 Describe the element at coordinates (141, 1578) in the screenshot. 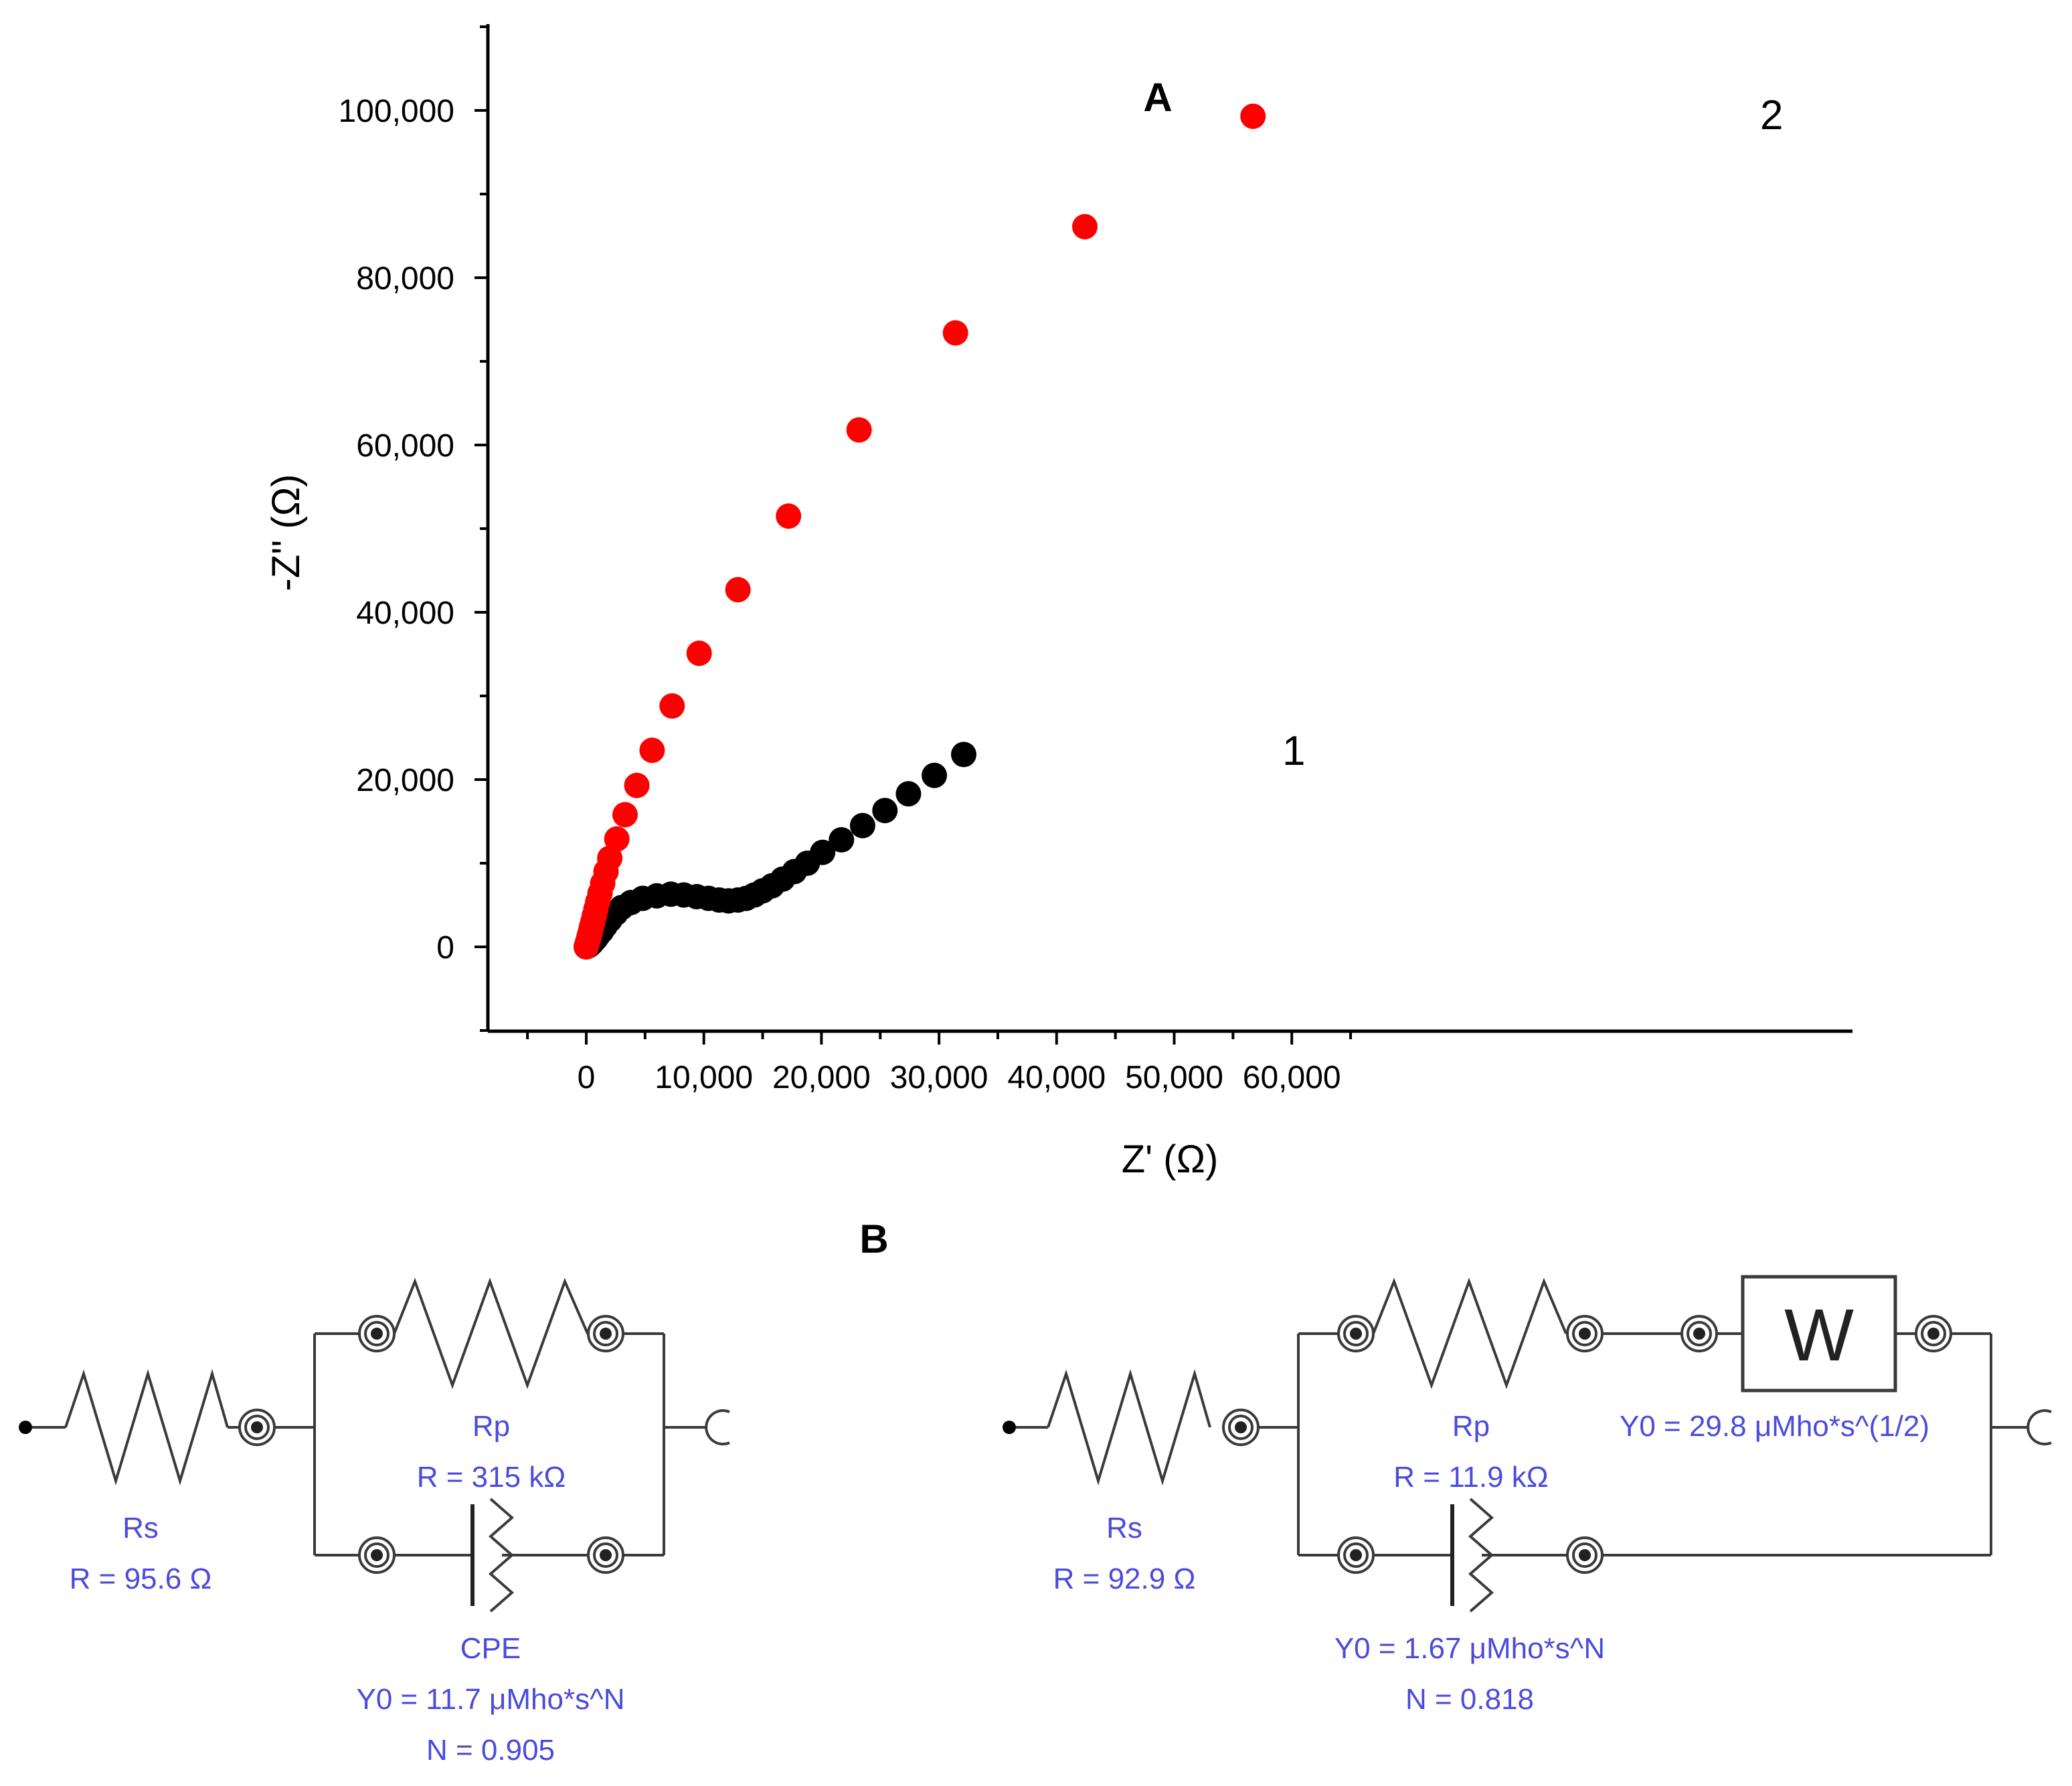

I see `rs-value: R = 95.6 Ω` at that location.